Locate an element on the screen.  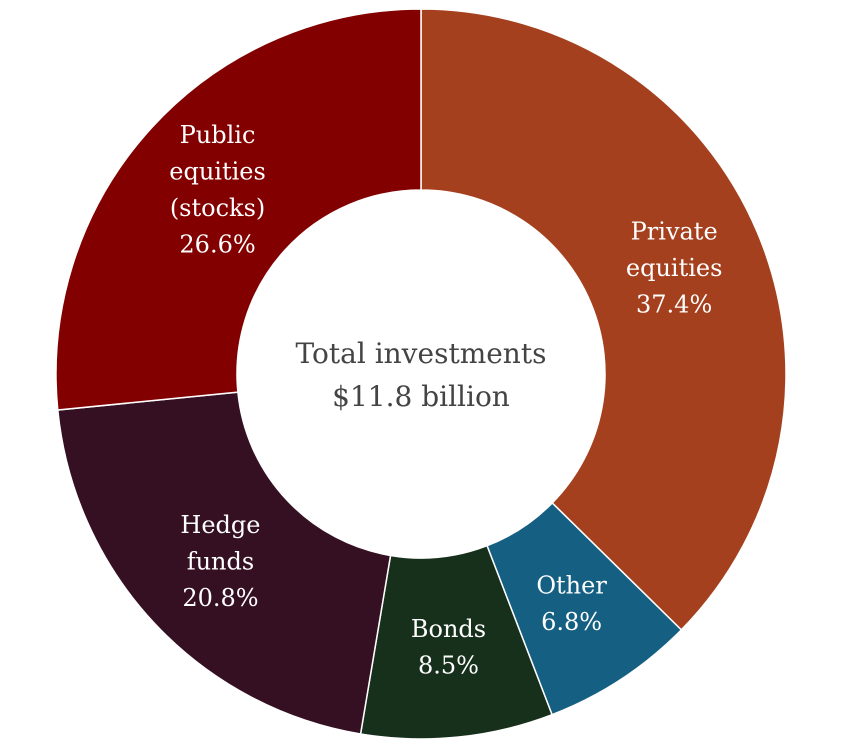
slice-value-label: 26.6% is located at coordinates (217, 244).